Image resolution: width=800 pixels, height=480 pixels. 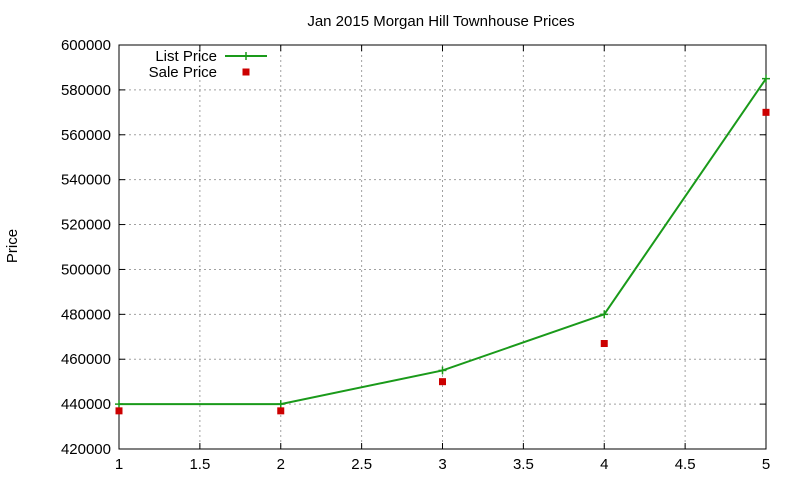 I want to click on y-tick-label: 540000, so click(x=86, y=180).